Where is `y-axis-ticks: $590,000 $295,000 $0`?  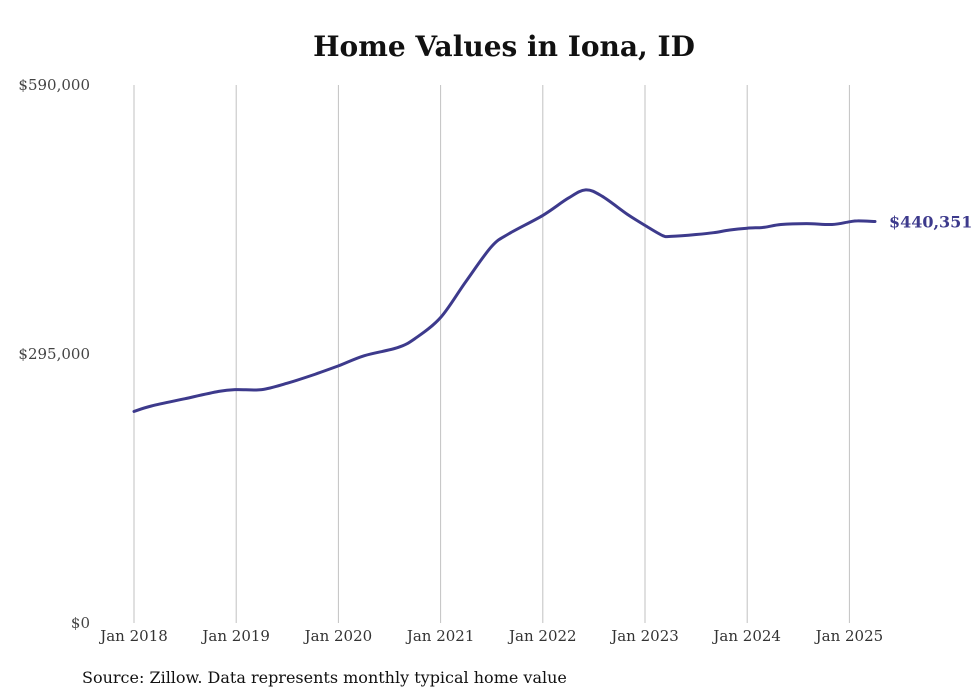
y-axis-ticks: $590,000 $295,000 $0 is located at coordinates (54, 354).